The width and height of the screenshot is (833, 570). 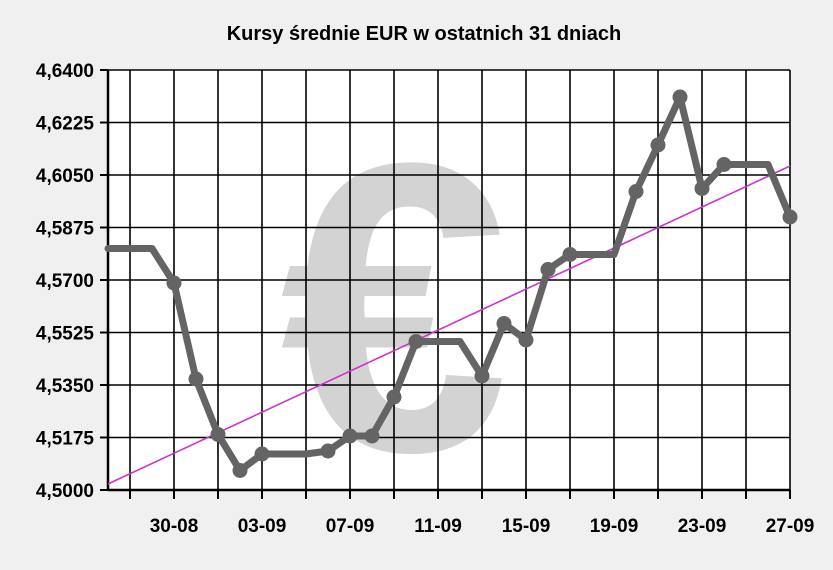 I want to click on y-tick-label: 4,6400, so click(x=65, y=71).